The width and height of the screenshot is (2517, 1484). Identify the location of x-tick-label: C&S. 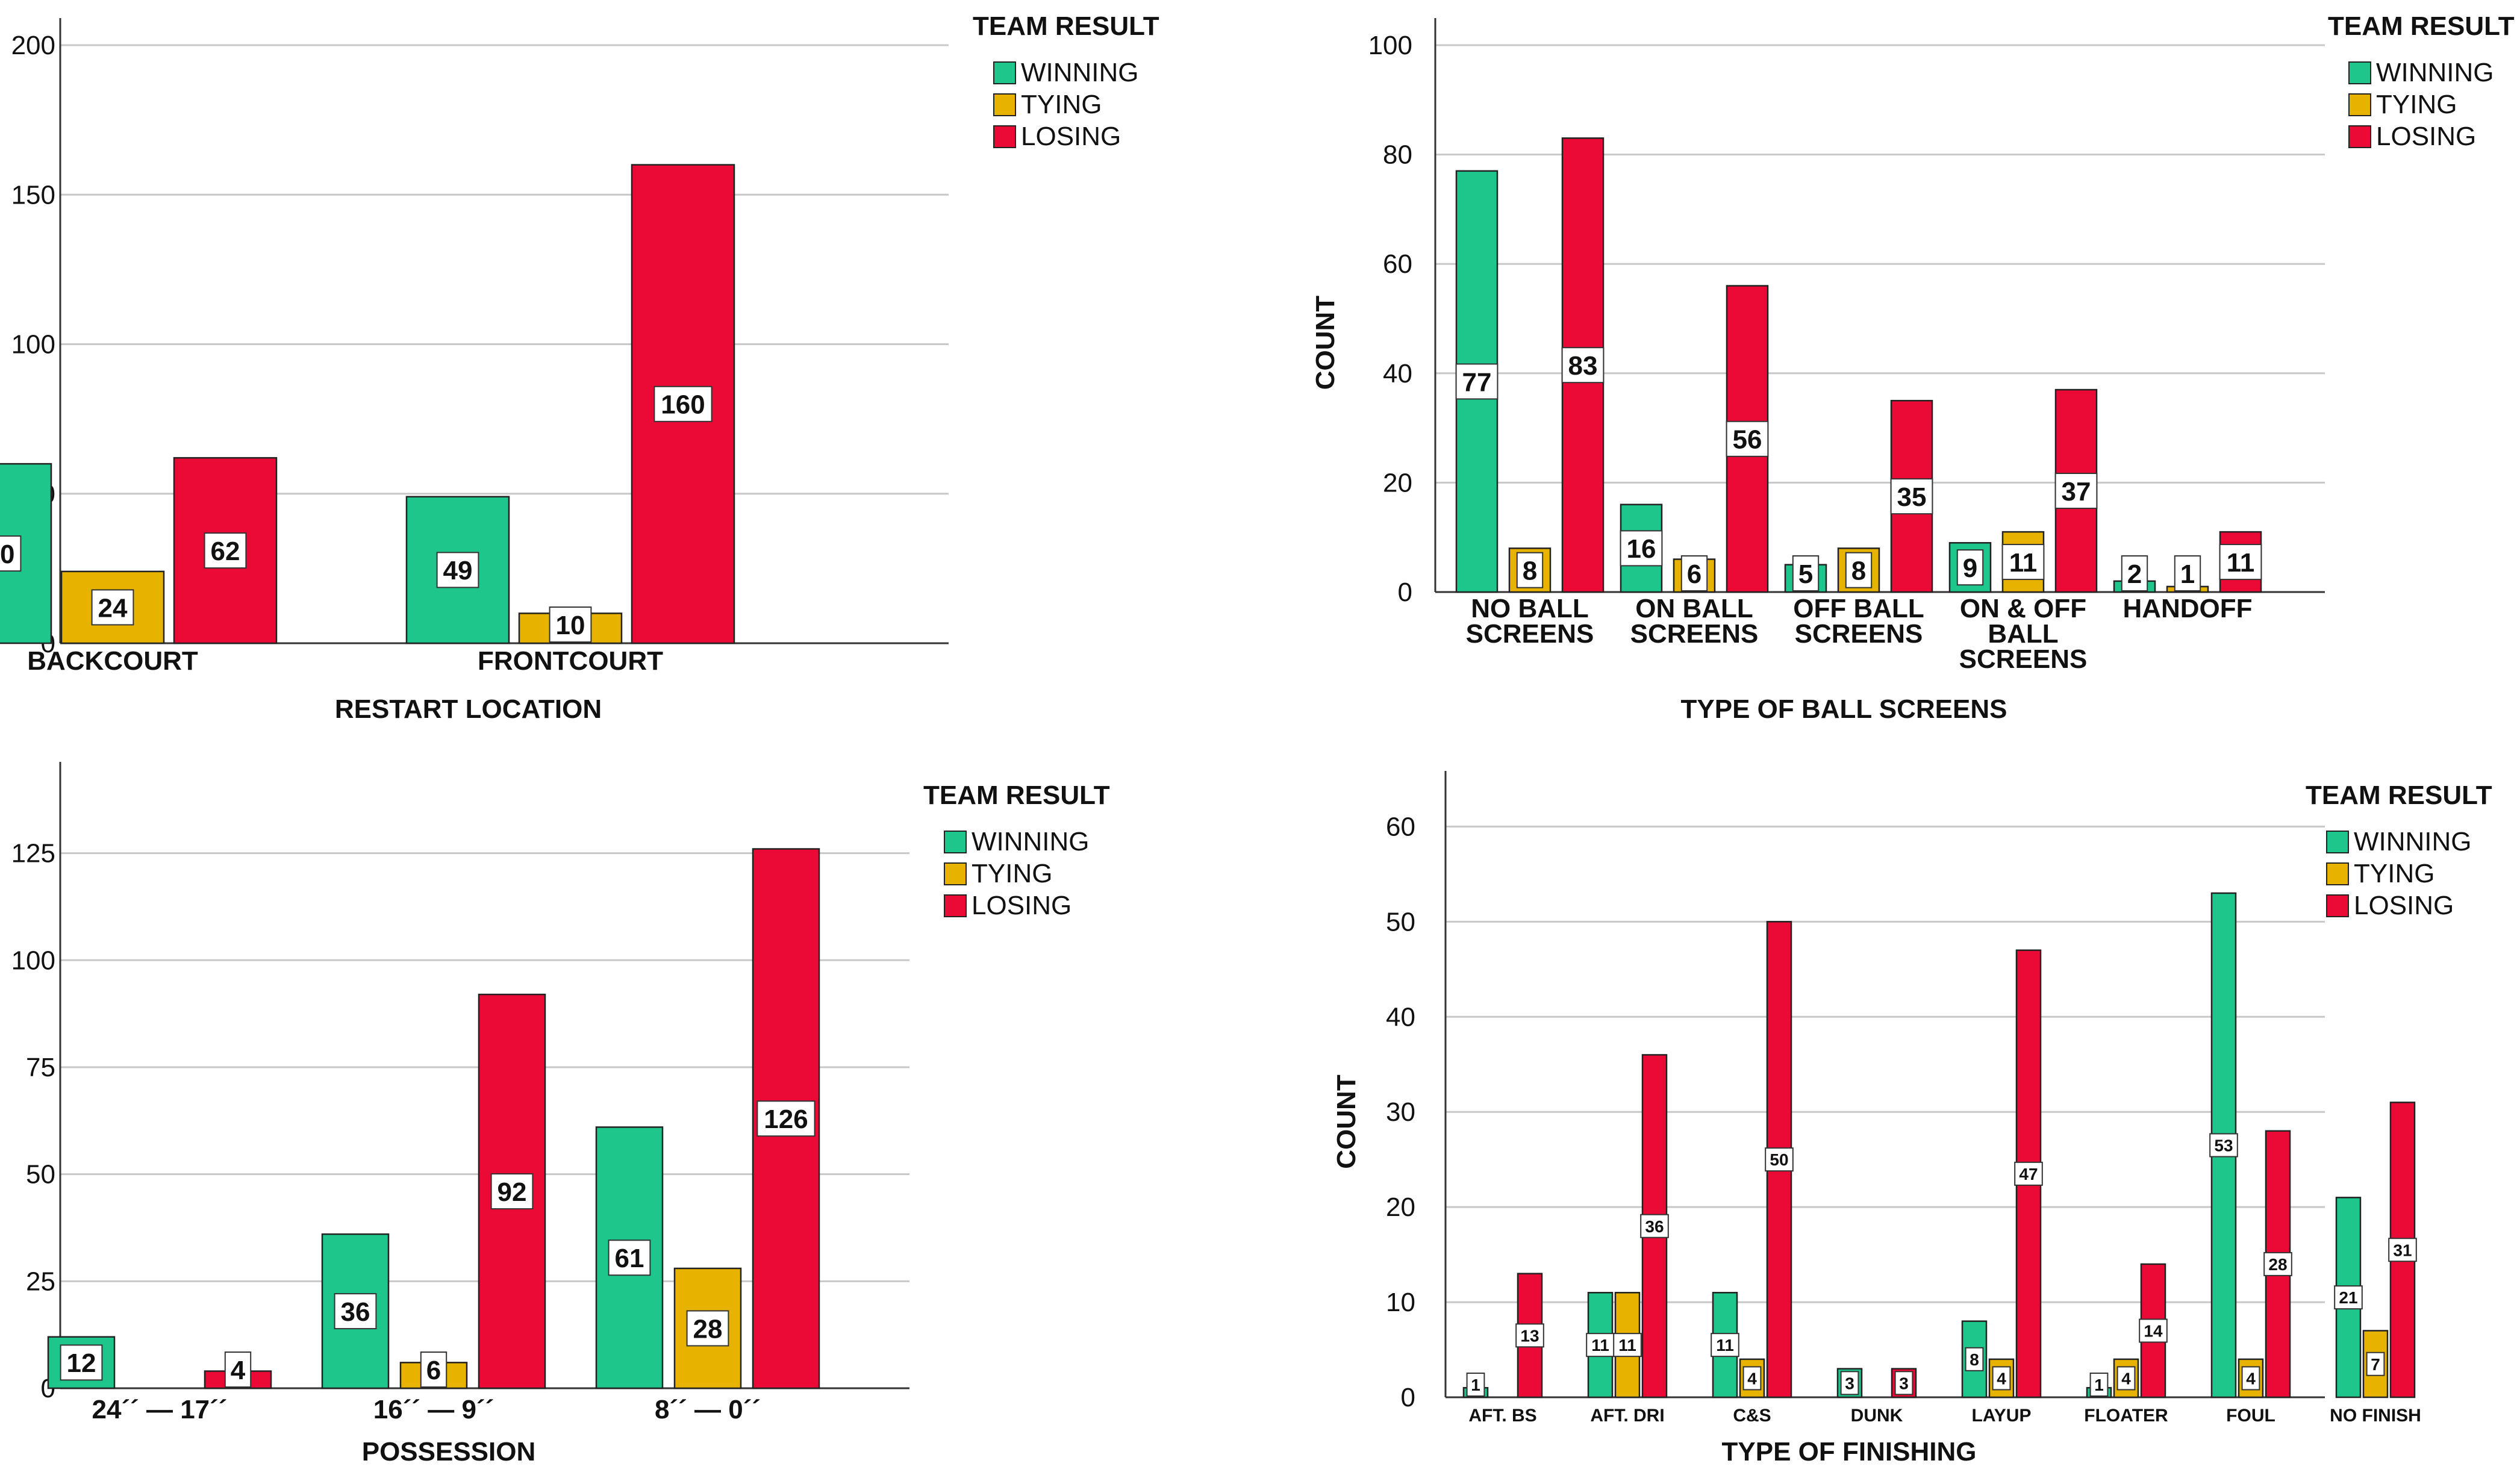
(1752, 1416).